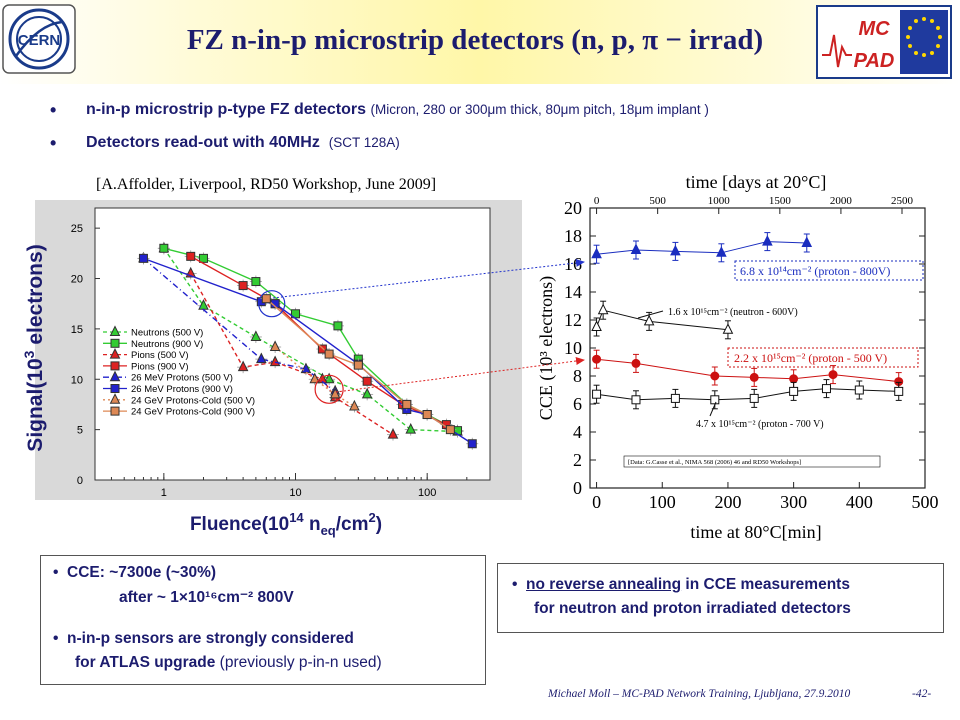 Image resolution: width=960 pixels, height=720 pixels. What do you see at coordinates (884, 42) in the screenshot?
I see `mcpad-logo: MC PAD` at bounding box center [884, 42].